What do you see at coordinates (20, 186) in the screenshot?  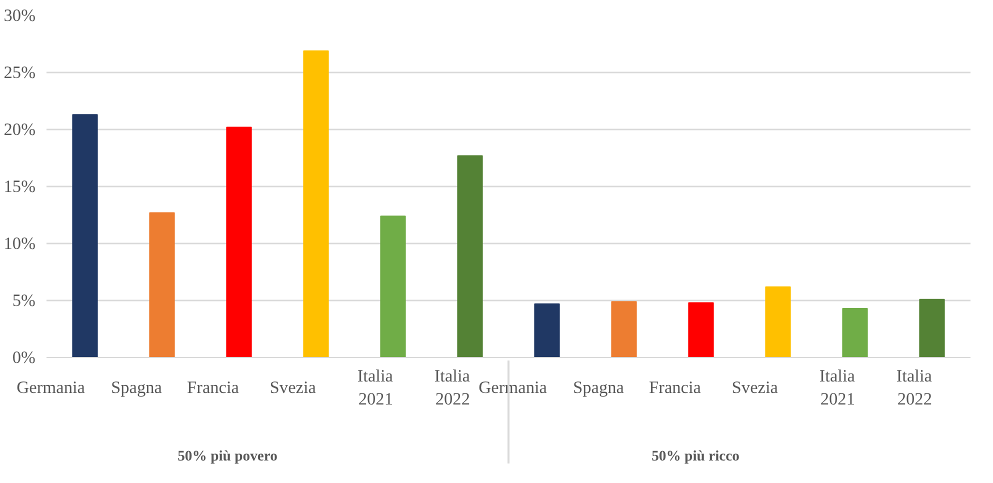 I see `y-tick-label: 15%` at bounding box center [20, 186].